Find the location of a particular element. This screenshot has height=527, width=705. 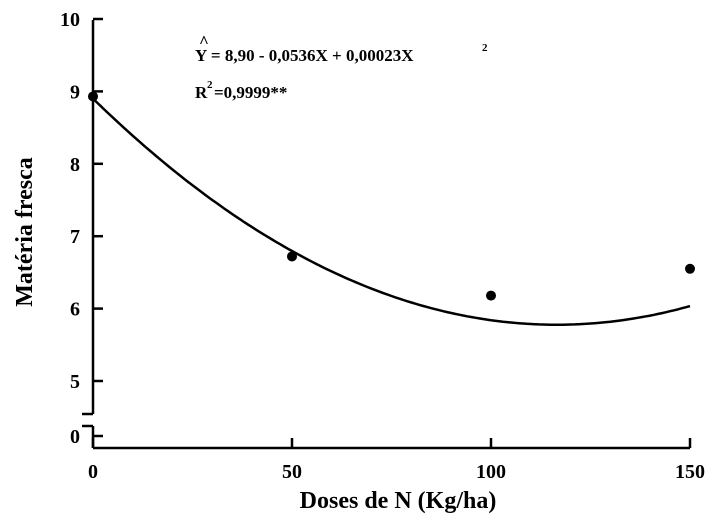

y-ticks: 0 5 6 7 8 9 10 is located at coordinates (81, 228).